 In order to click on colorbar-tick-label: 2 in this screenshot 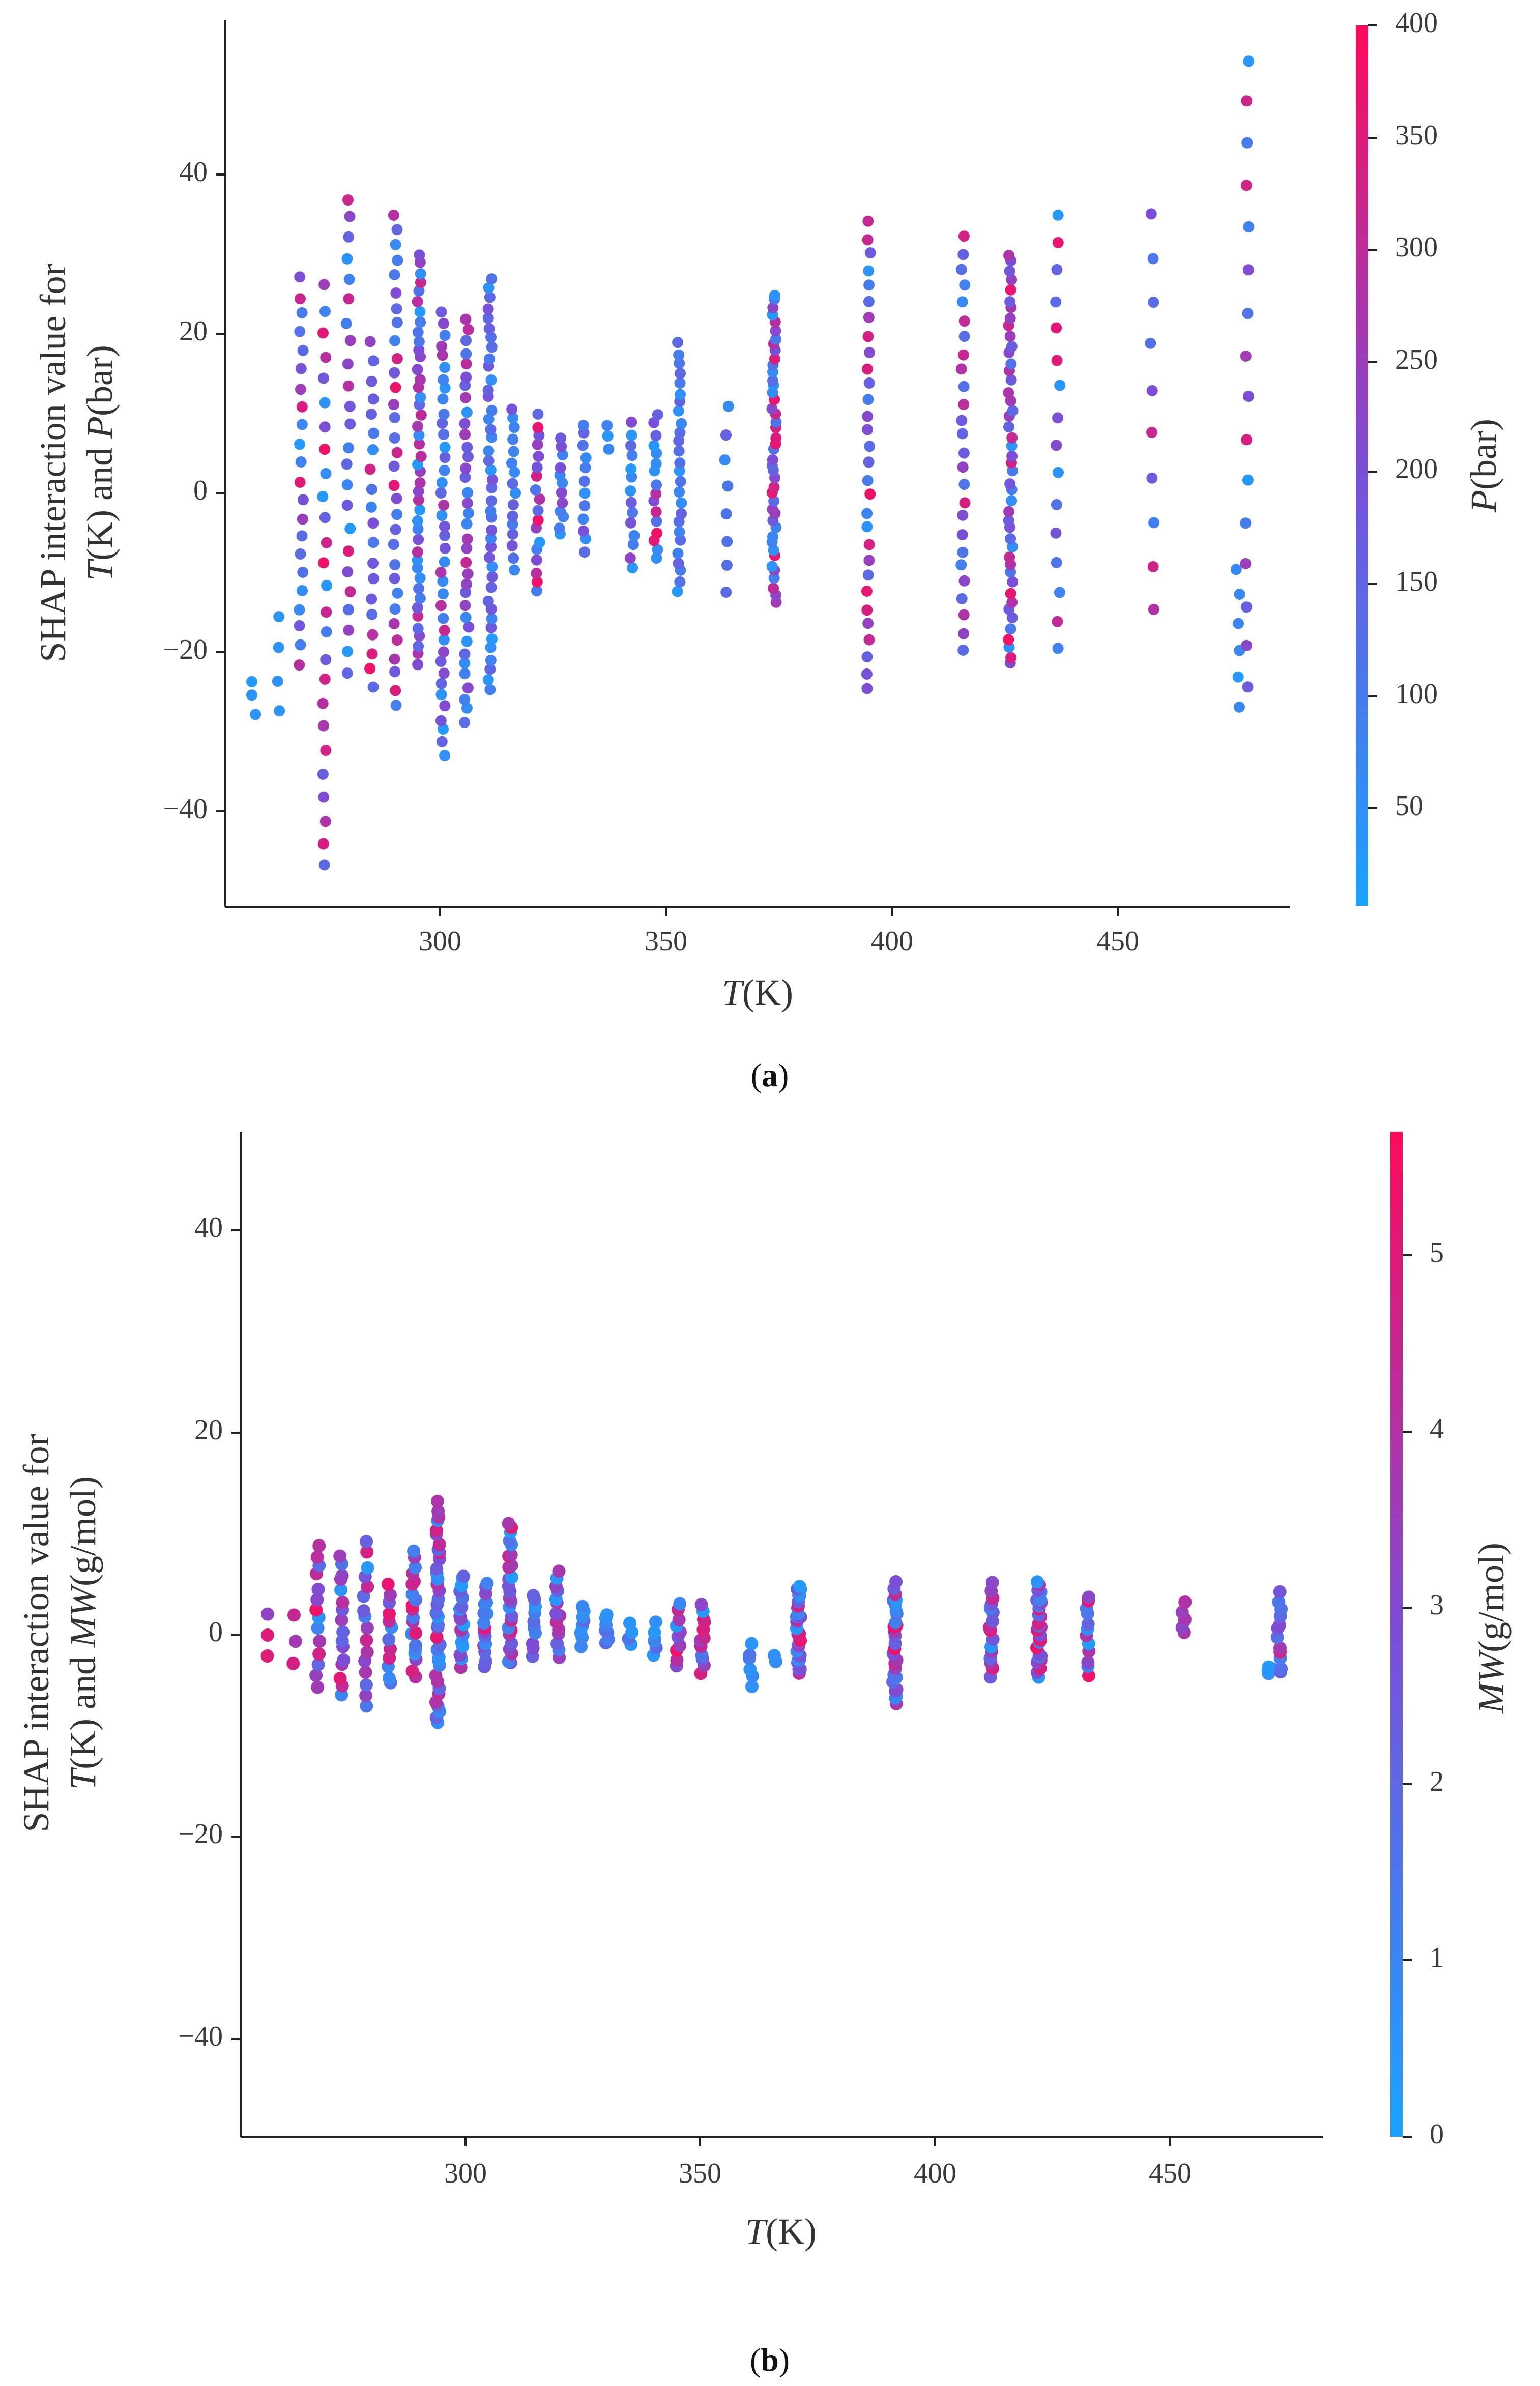, I will do `click(1437, 1781)`.